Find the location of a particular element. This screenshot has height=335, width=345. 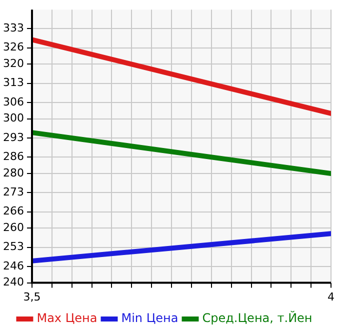

y-tick-label: 280 is located at coordinates (13, 173).